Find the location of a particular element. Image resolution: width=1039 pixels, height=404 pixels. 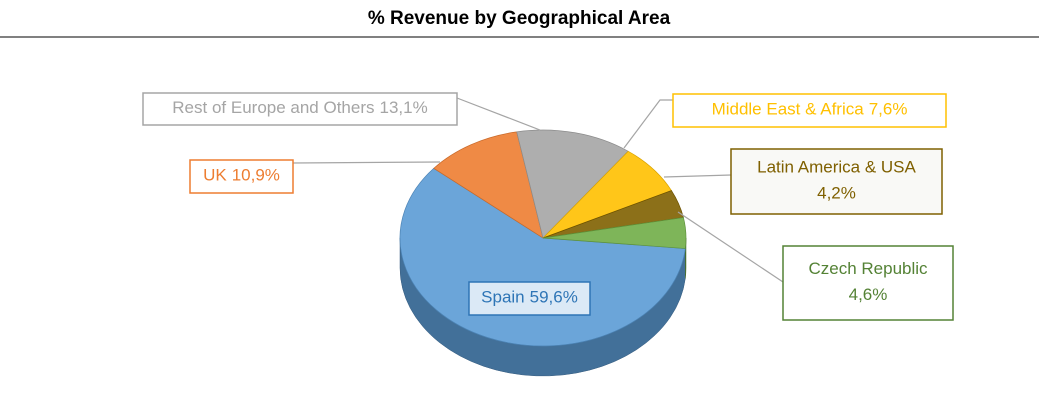

category-label: Czech Republic is located at coordinates (868, 268).